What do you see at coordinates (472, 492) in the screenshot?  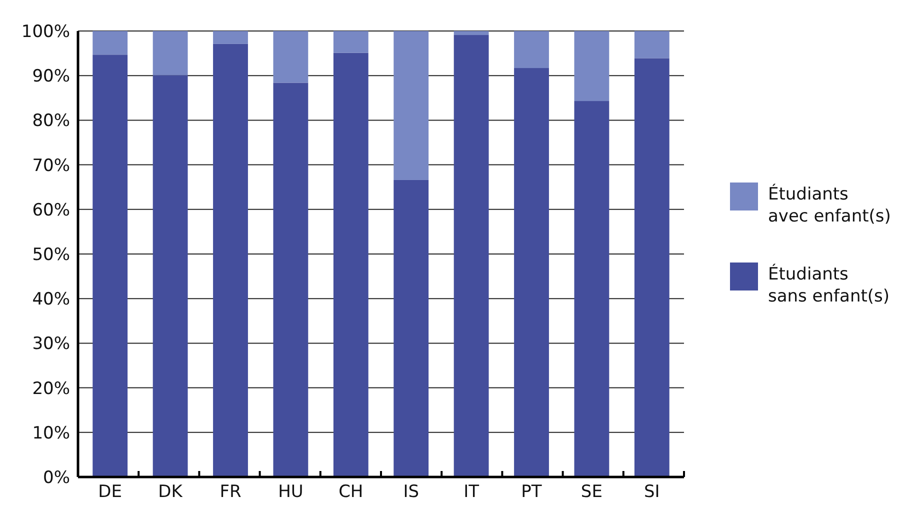 I see `x-tick-label: IT` at bounding box center [472, 492].